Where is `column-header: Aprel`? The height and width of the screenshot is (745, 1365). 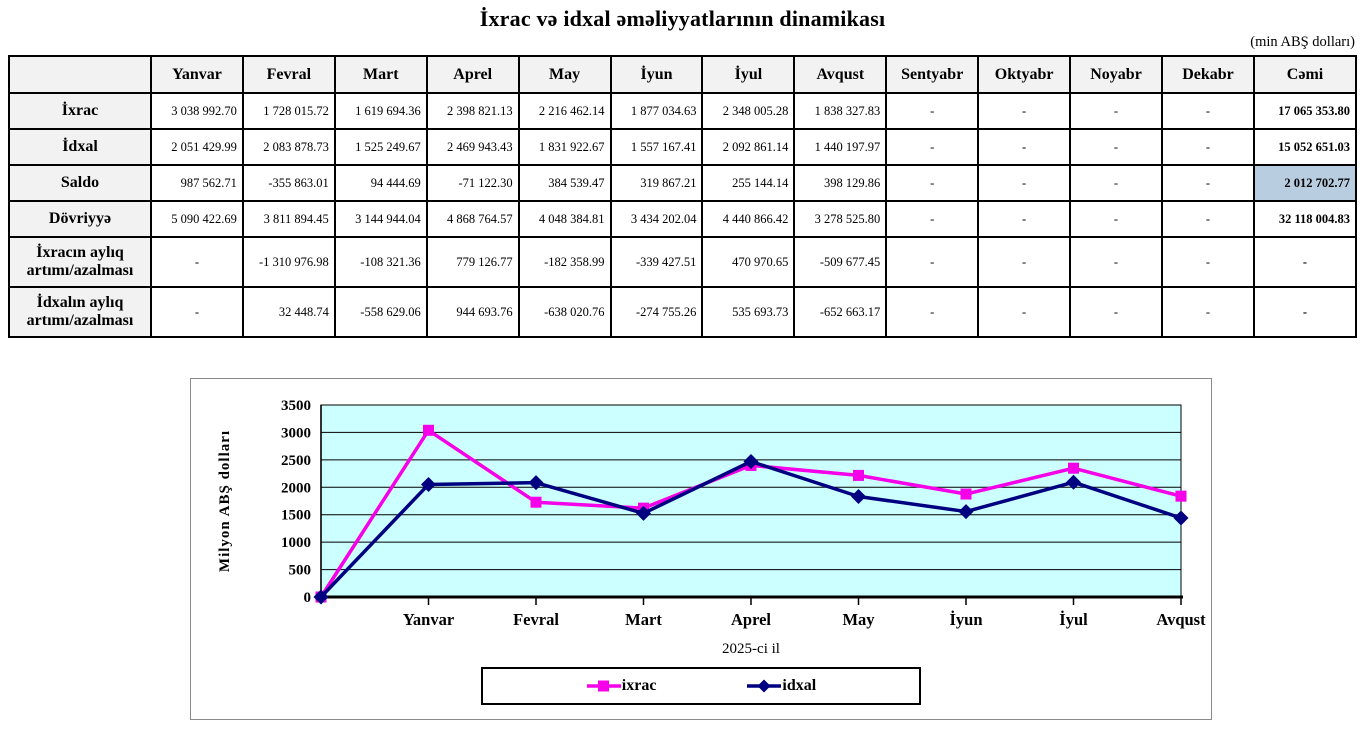 column-header: Aprel is located at coordinates (472, 74).